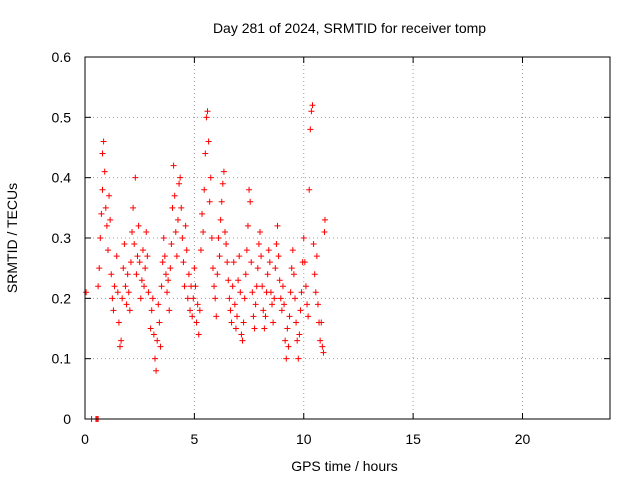 The width and height of the screenshot is (640, 480). What do you see at coordinates (85, 439) in the screenshot?
I see `x-tick-label: 0` at bounding box center [85, 439].